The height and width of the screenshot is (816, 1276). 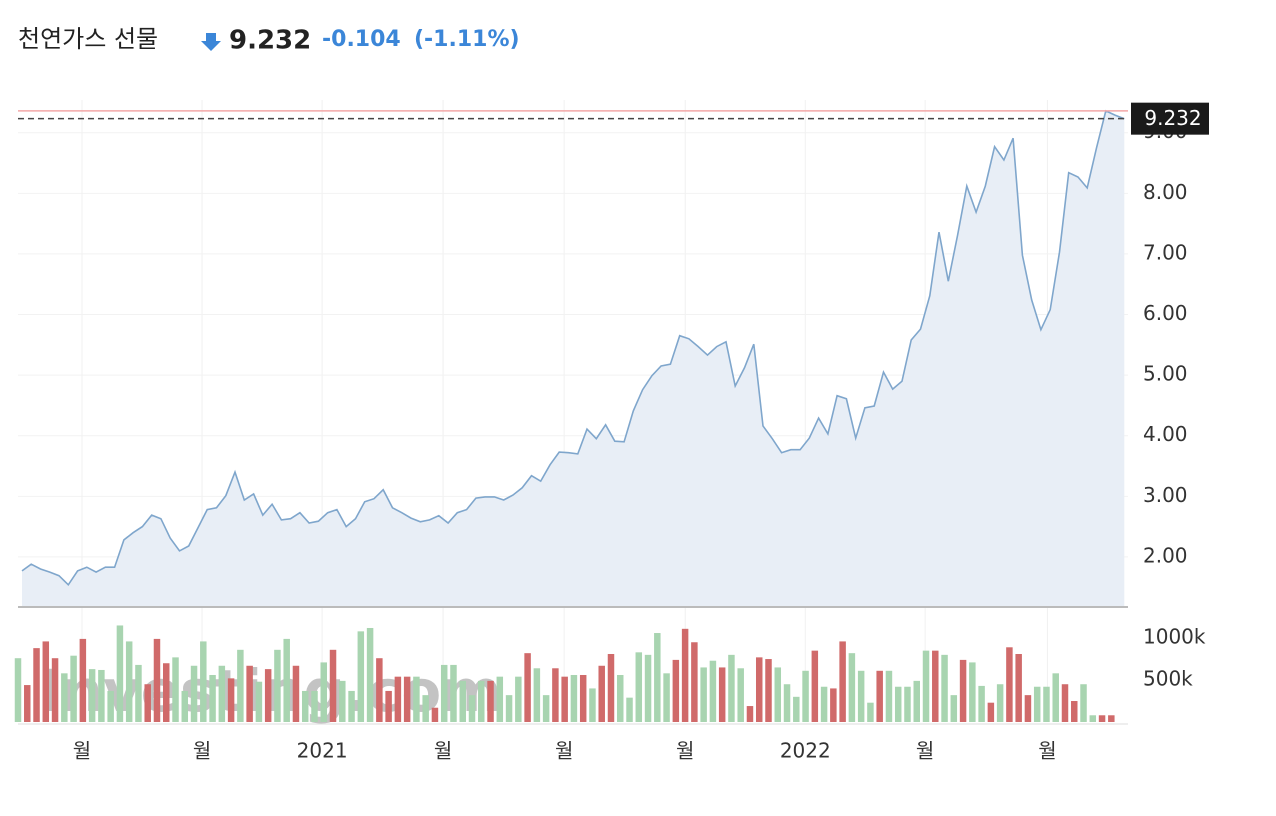 I want to click on change: -0.104, so click(x=361, y=39).